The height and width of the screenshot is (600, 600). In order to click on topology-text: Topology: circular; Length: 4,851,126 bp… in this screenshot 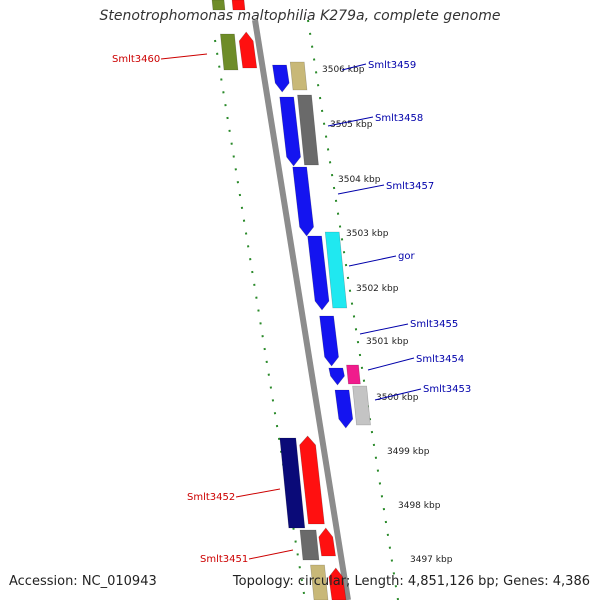, I will do `click(411, 581)`.